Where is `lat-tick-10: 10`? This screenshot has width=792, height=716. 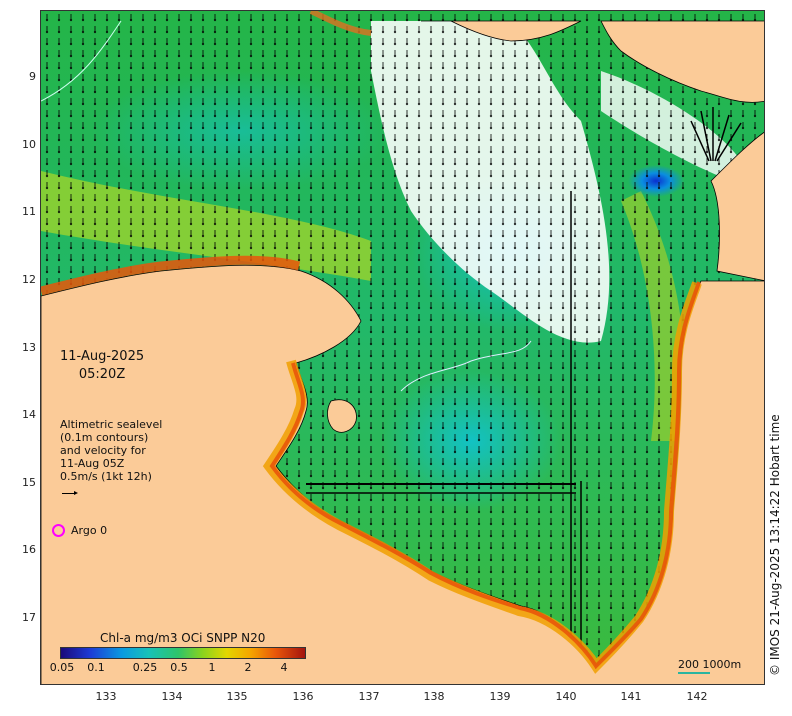
lat-tick-10: 10 is located at coordinates (29, 144).